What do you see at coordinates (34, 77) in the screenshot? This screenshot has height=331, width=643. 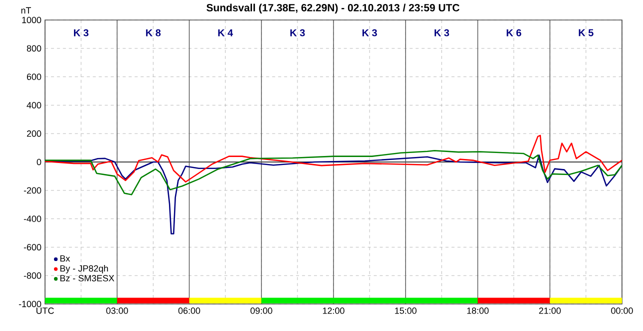 I see `y-tick-label: 600` at bounding box center [34, 77].